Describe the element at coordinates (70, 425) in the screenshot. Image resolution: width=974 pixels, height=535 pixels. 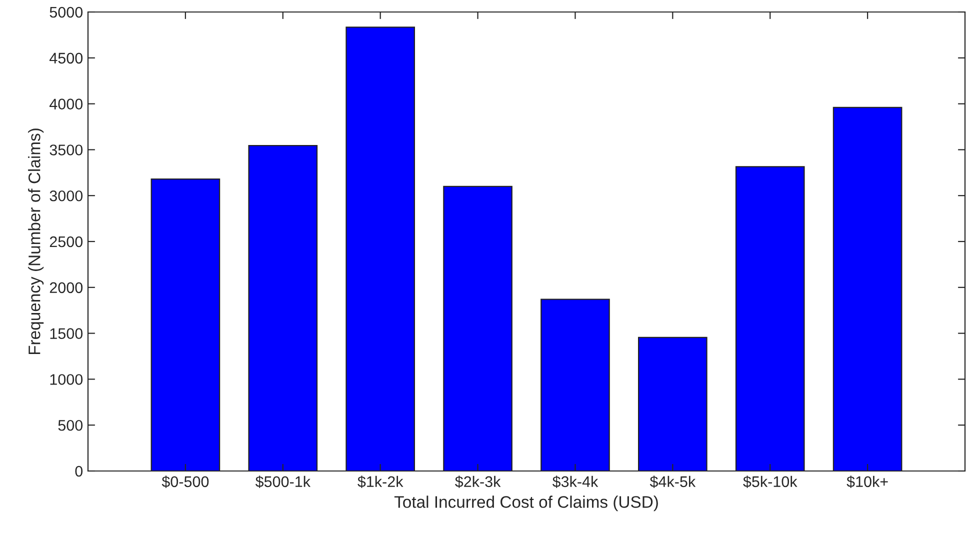
I see `y-tick-label: 500` at that location.